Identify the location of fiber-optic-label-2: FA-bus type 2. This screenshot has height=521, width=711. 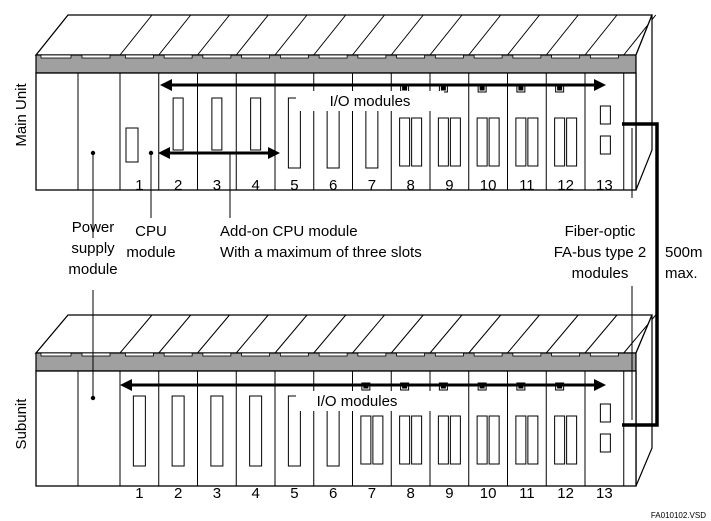
(600, 252).